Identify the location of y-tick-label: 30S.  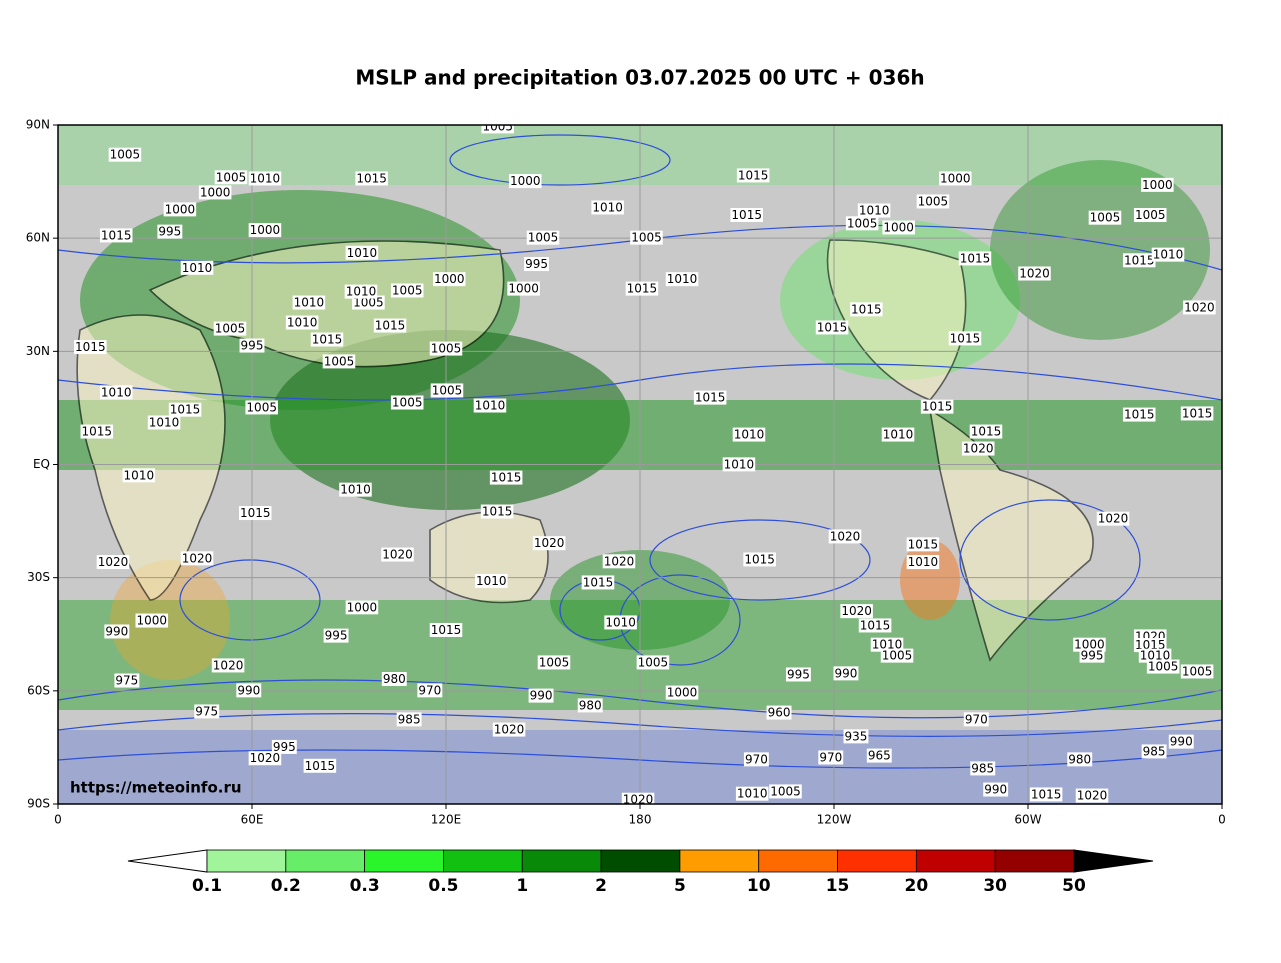
(38, 577).